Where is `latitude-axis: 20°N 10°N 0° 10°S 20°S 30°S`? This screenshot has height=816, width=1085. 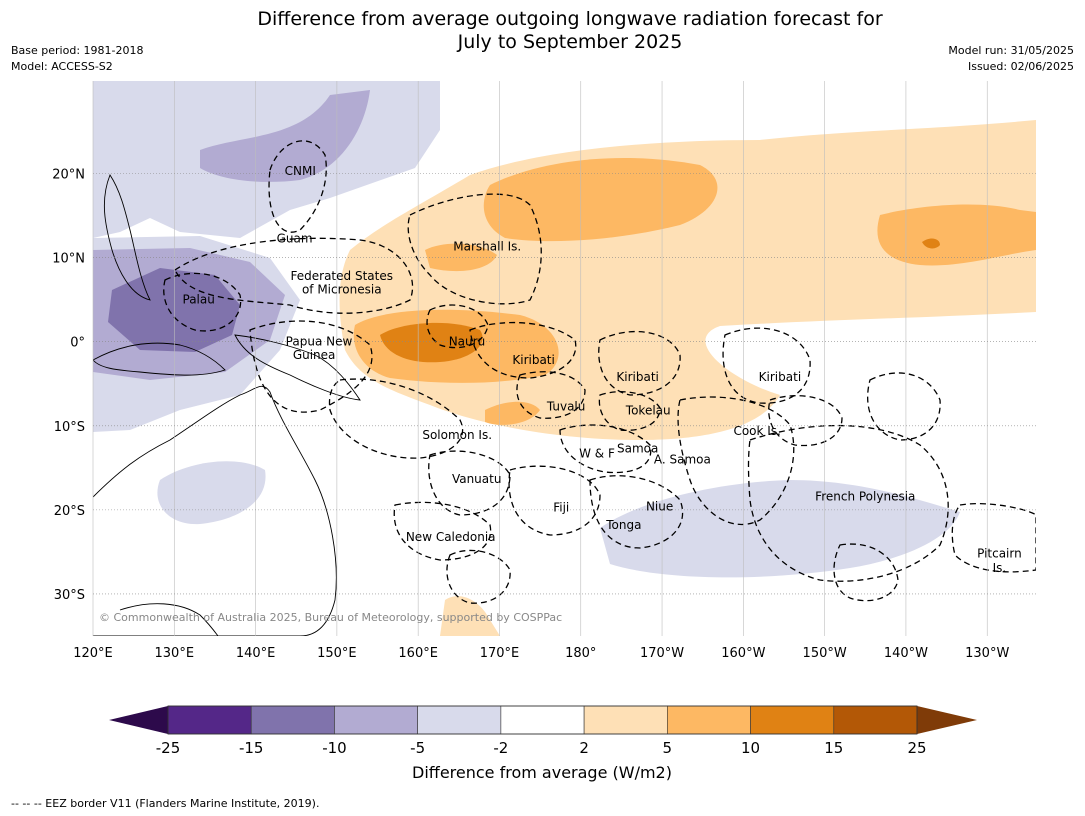
latitude-axis: 20°N 10°N 0° 10°S 20°S 30°S is located at coordinates (68, 385).